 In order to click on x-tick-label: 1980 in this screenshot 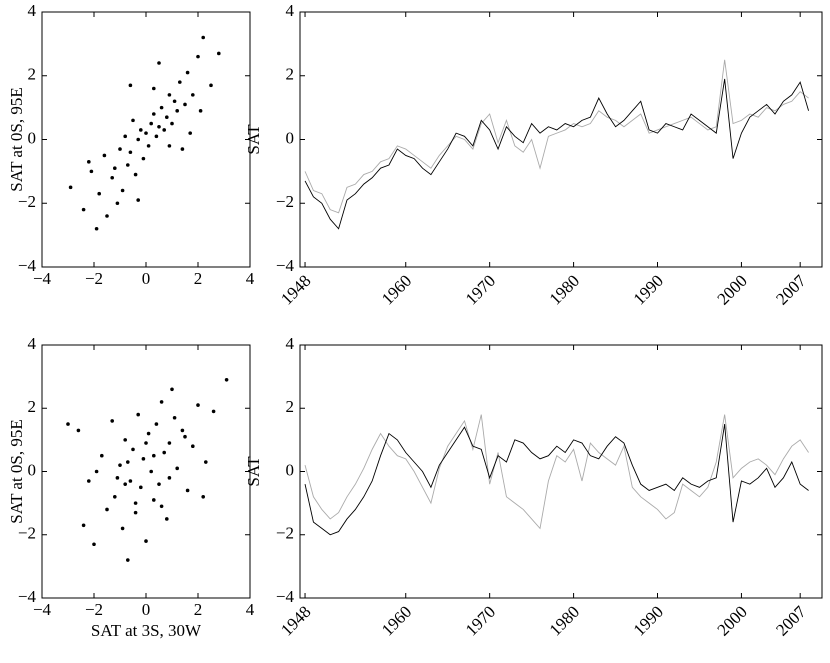, I will do `click(564, 289)`.